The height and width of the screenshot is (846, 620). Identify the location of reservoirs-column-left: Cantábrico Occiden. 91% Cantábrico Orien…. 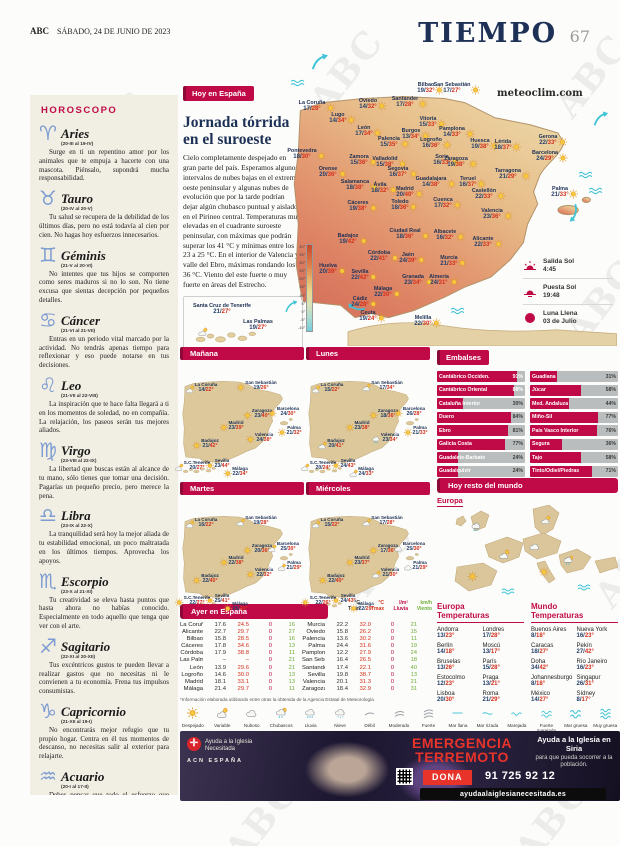
(481, 425).